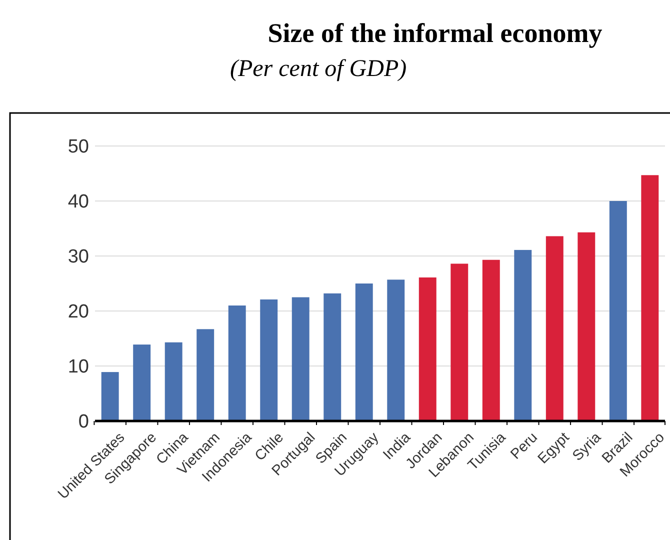  I want to click on chart-subtitle: (Per cent of GDP), so click(318, 69).